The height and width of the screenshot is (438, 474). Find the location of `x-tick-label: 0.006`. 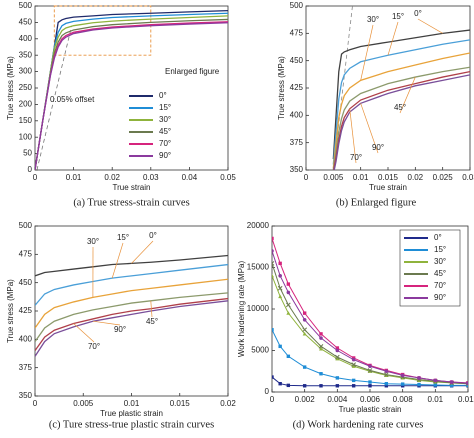

x-tick-label: 0.006 is located at coordinates (370, 399).